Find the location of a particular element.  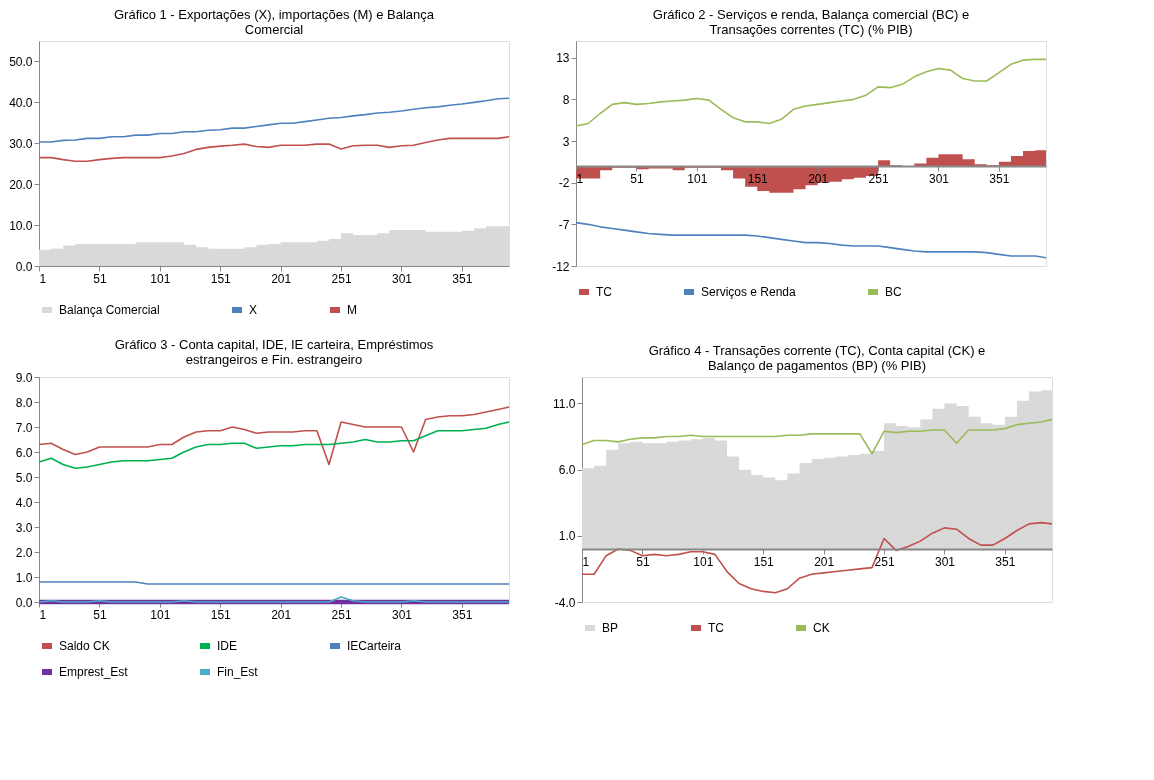

y-tick-label: 30.0 is located at coordinates (21, 143).